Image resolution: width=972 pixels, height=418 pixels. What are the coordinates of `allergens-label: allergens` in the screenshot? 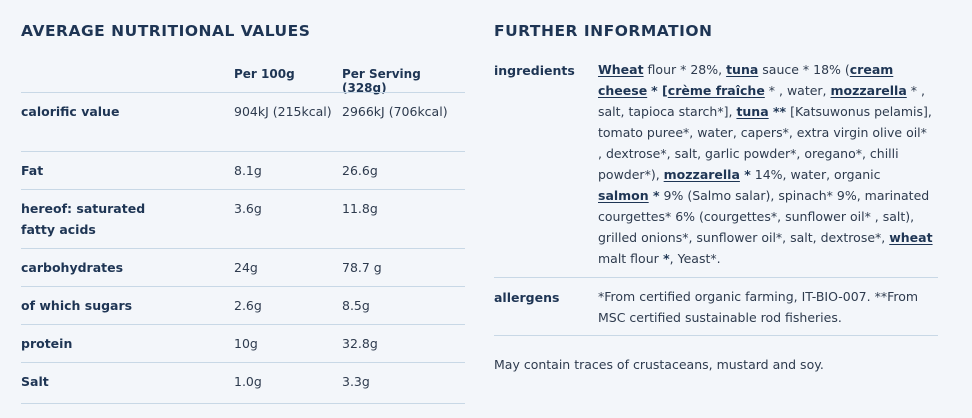 It's located at (527, 297).